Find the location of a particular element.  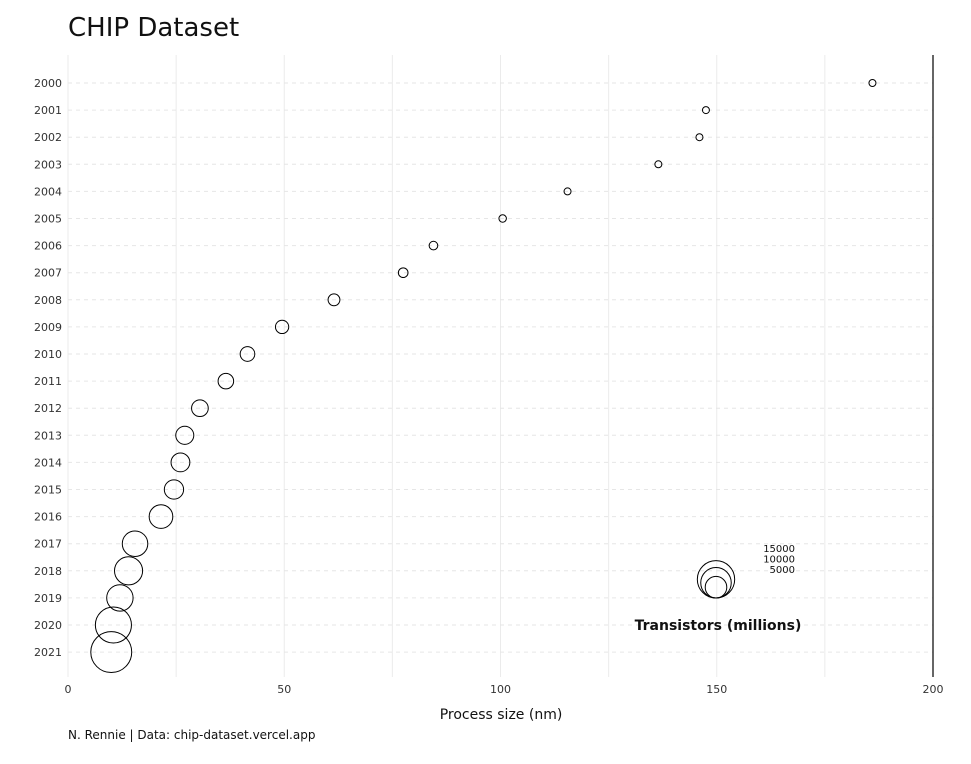

x-axis-title: Process size (nm) is located at coordinates (501, 715).